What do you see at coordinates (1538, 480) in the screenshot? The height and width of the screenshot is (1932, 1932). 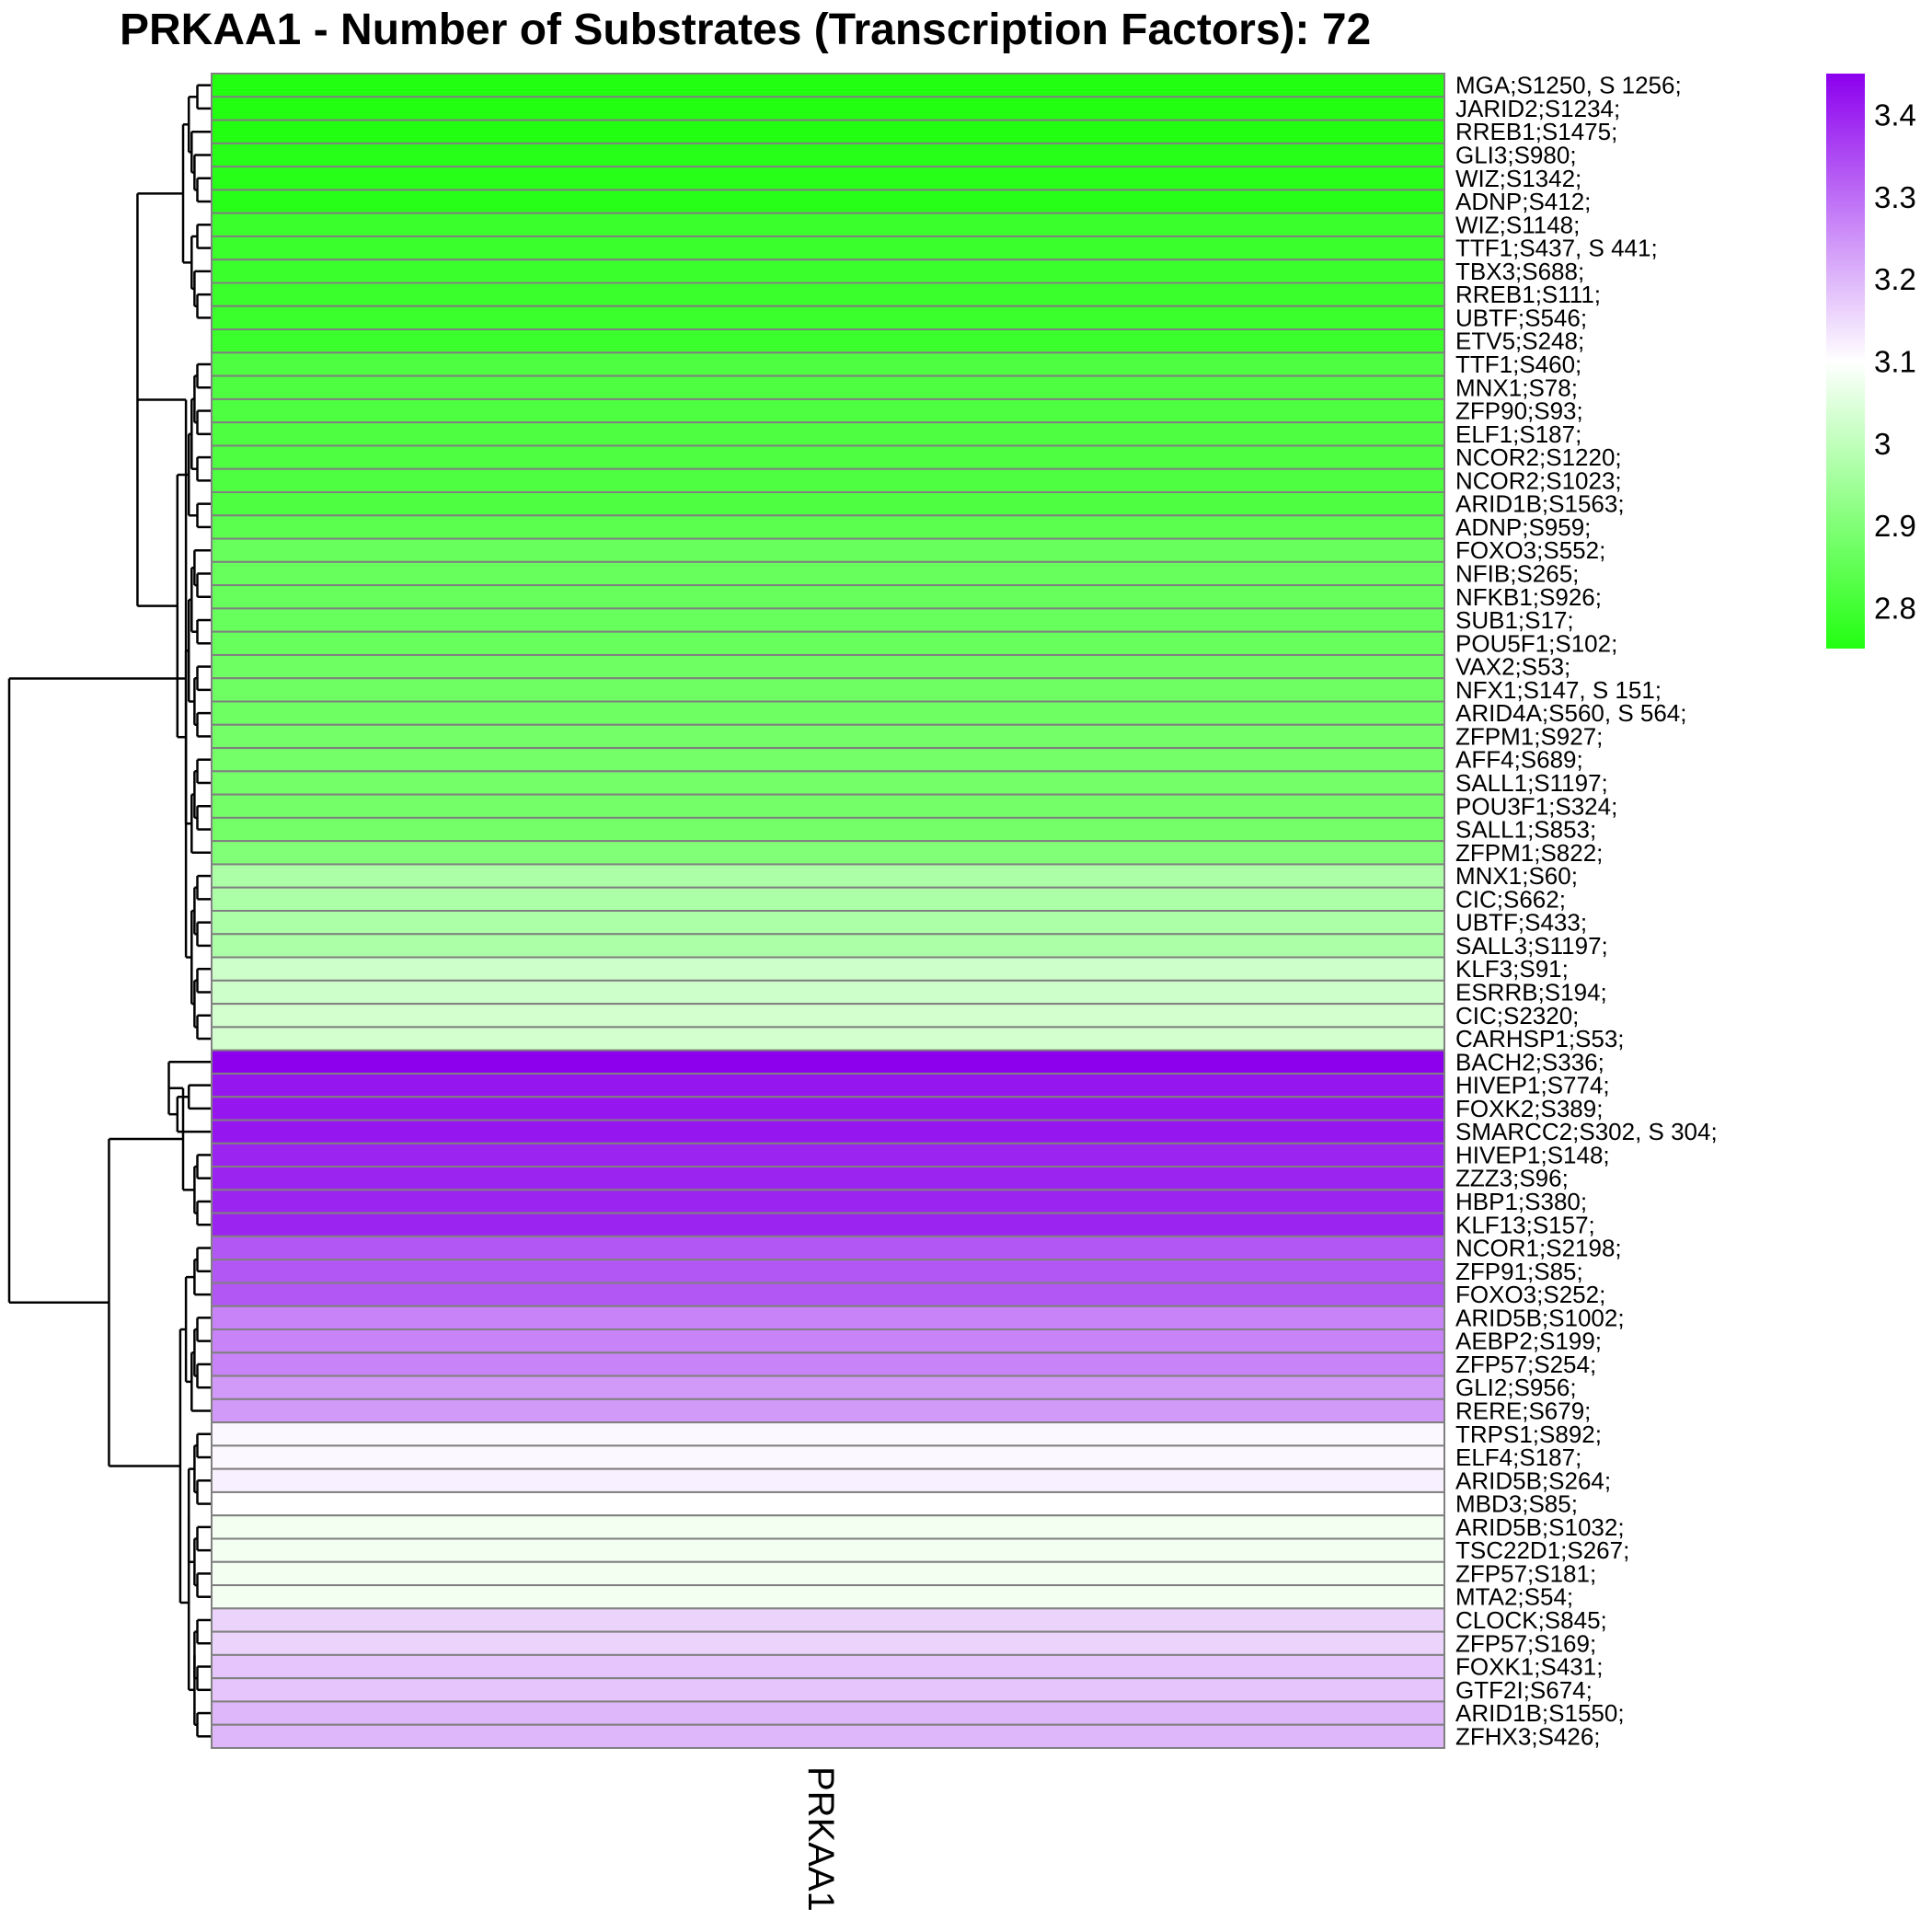 I see `row-label: NCOR2;S1023;` at bounding box center [1538, 480].